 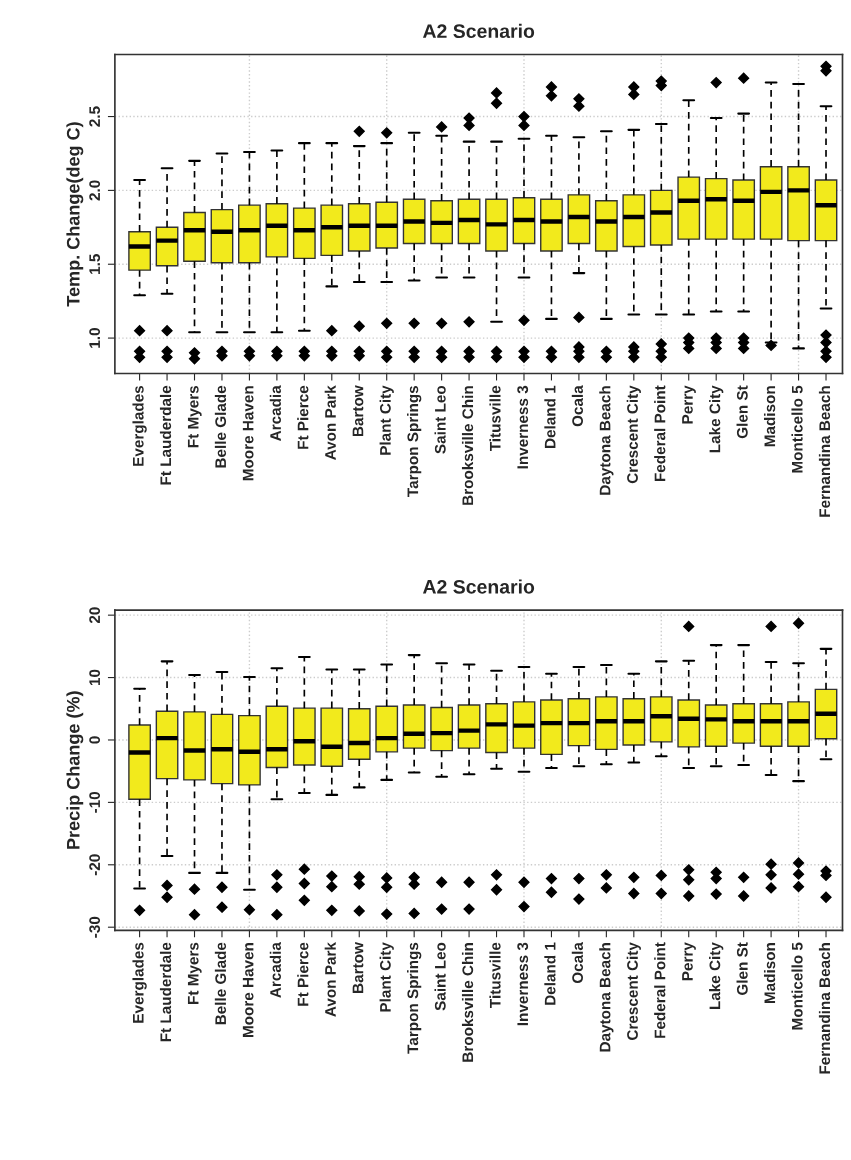 What do you see at coordinates (95, 740) in the screenshot?
I see `y-tick-label: 0` at bounding box center [95, 740].